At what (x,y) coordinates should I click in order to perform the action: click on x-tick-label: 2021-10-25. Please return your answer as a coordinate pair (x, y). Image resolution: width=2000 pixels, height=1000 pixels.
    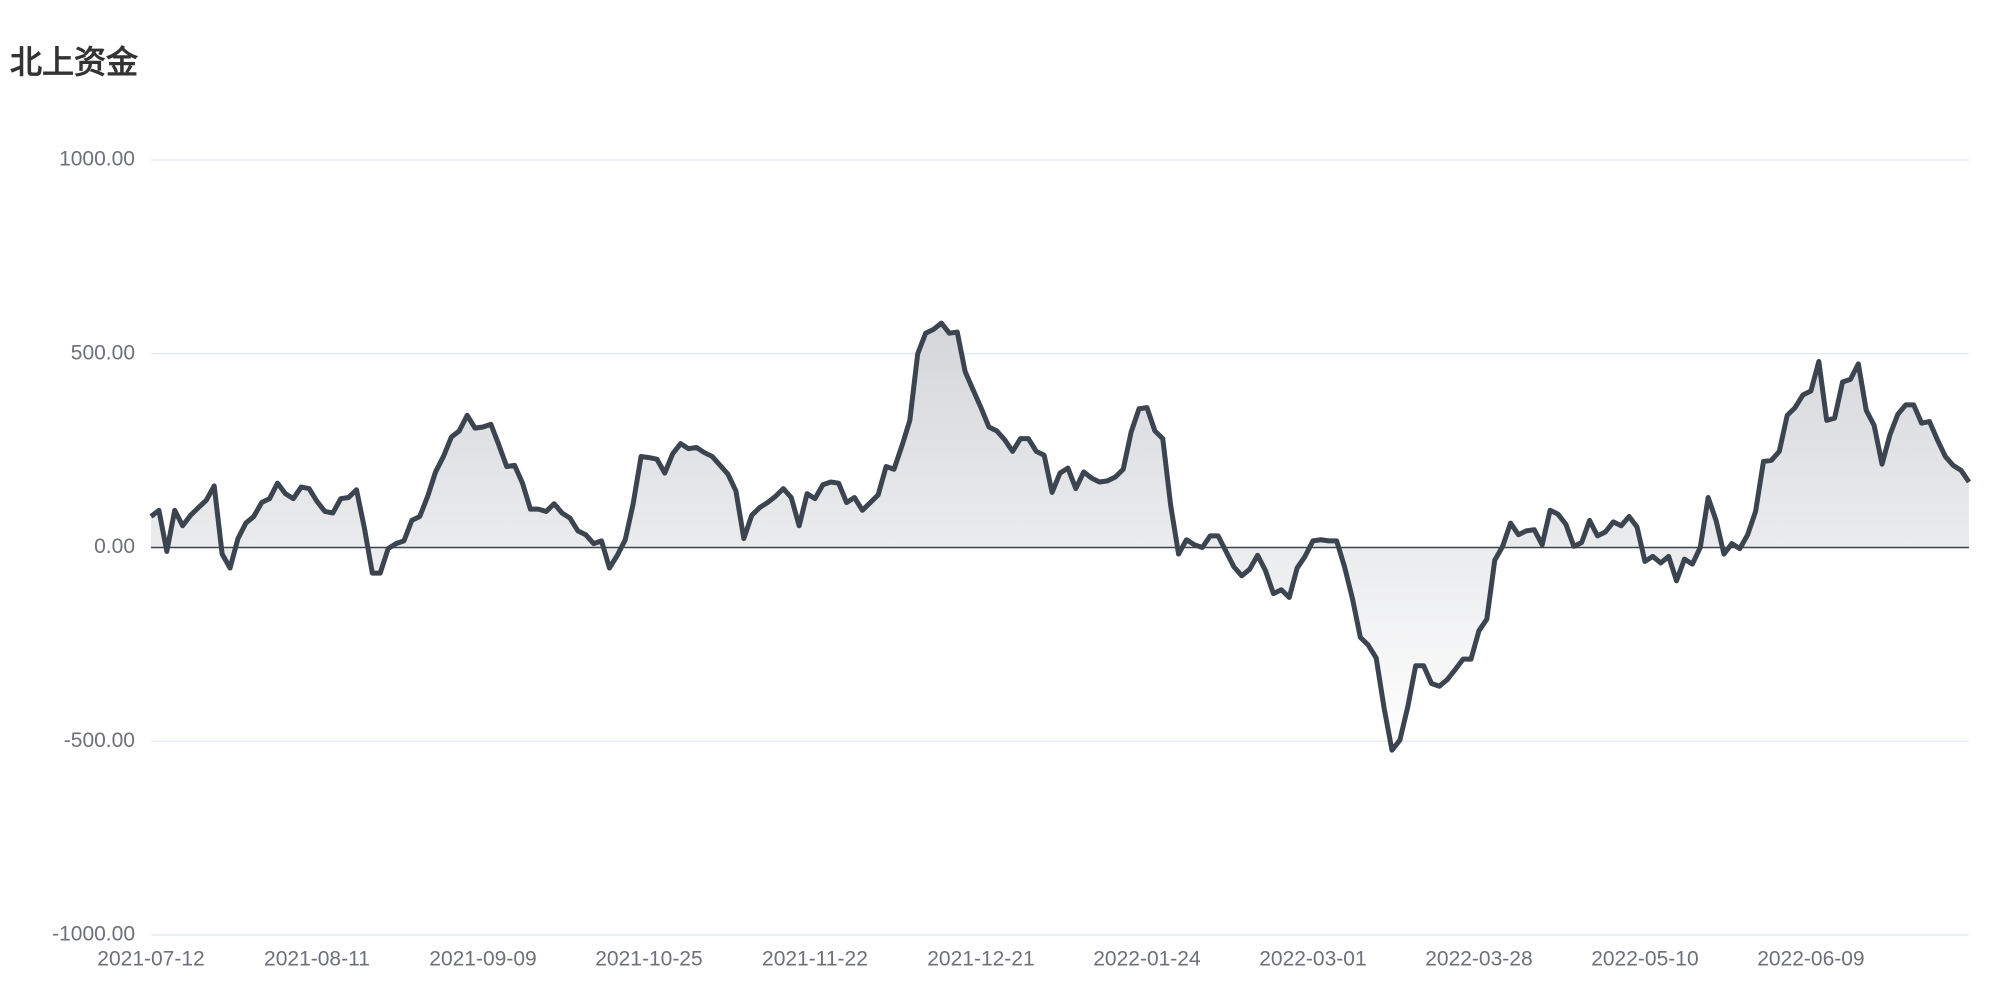
    Looking at the image, I should click on (648, 959).